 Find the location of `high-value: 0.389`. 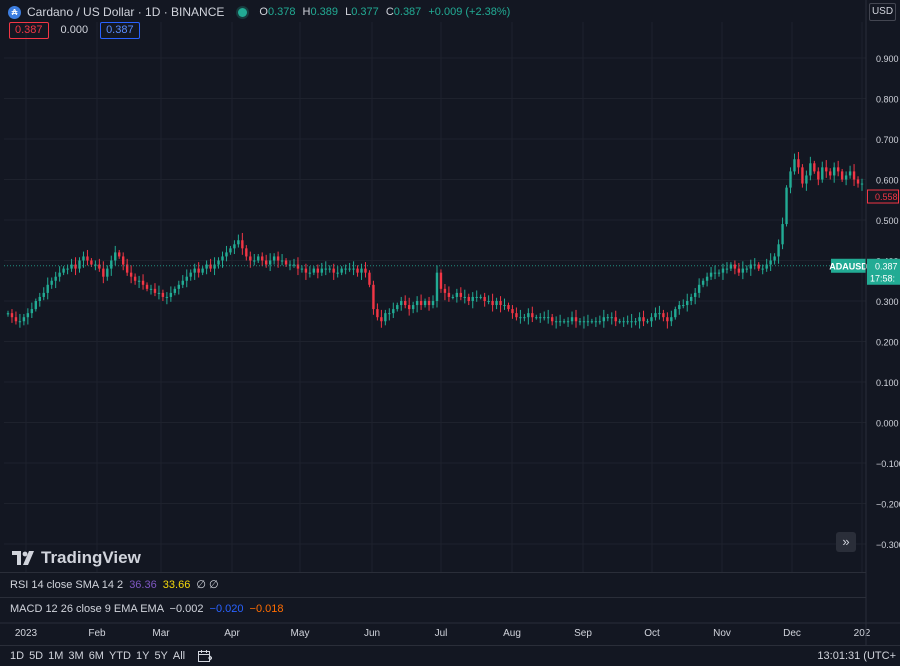

high-value: 0.389 is located at coordinates (324, 12).